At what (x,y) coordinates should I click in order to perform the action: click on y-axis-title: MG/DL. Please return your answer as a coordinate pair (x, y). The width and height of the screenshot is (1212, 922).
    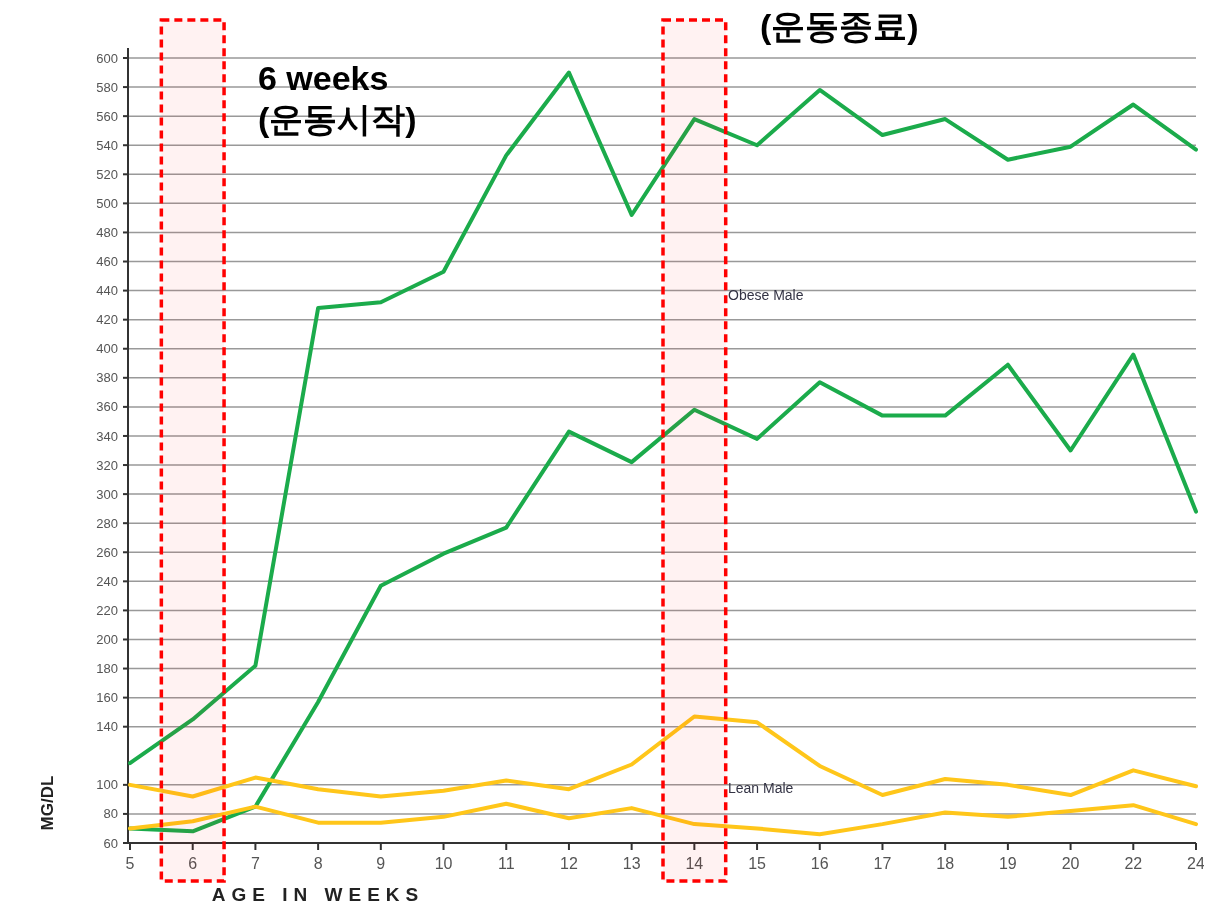
    Looking at the image, I should click on (47, 803).